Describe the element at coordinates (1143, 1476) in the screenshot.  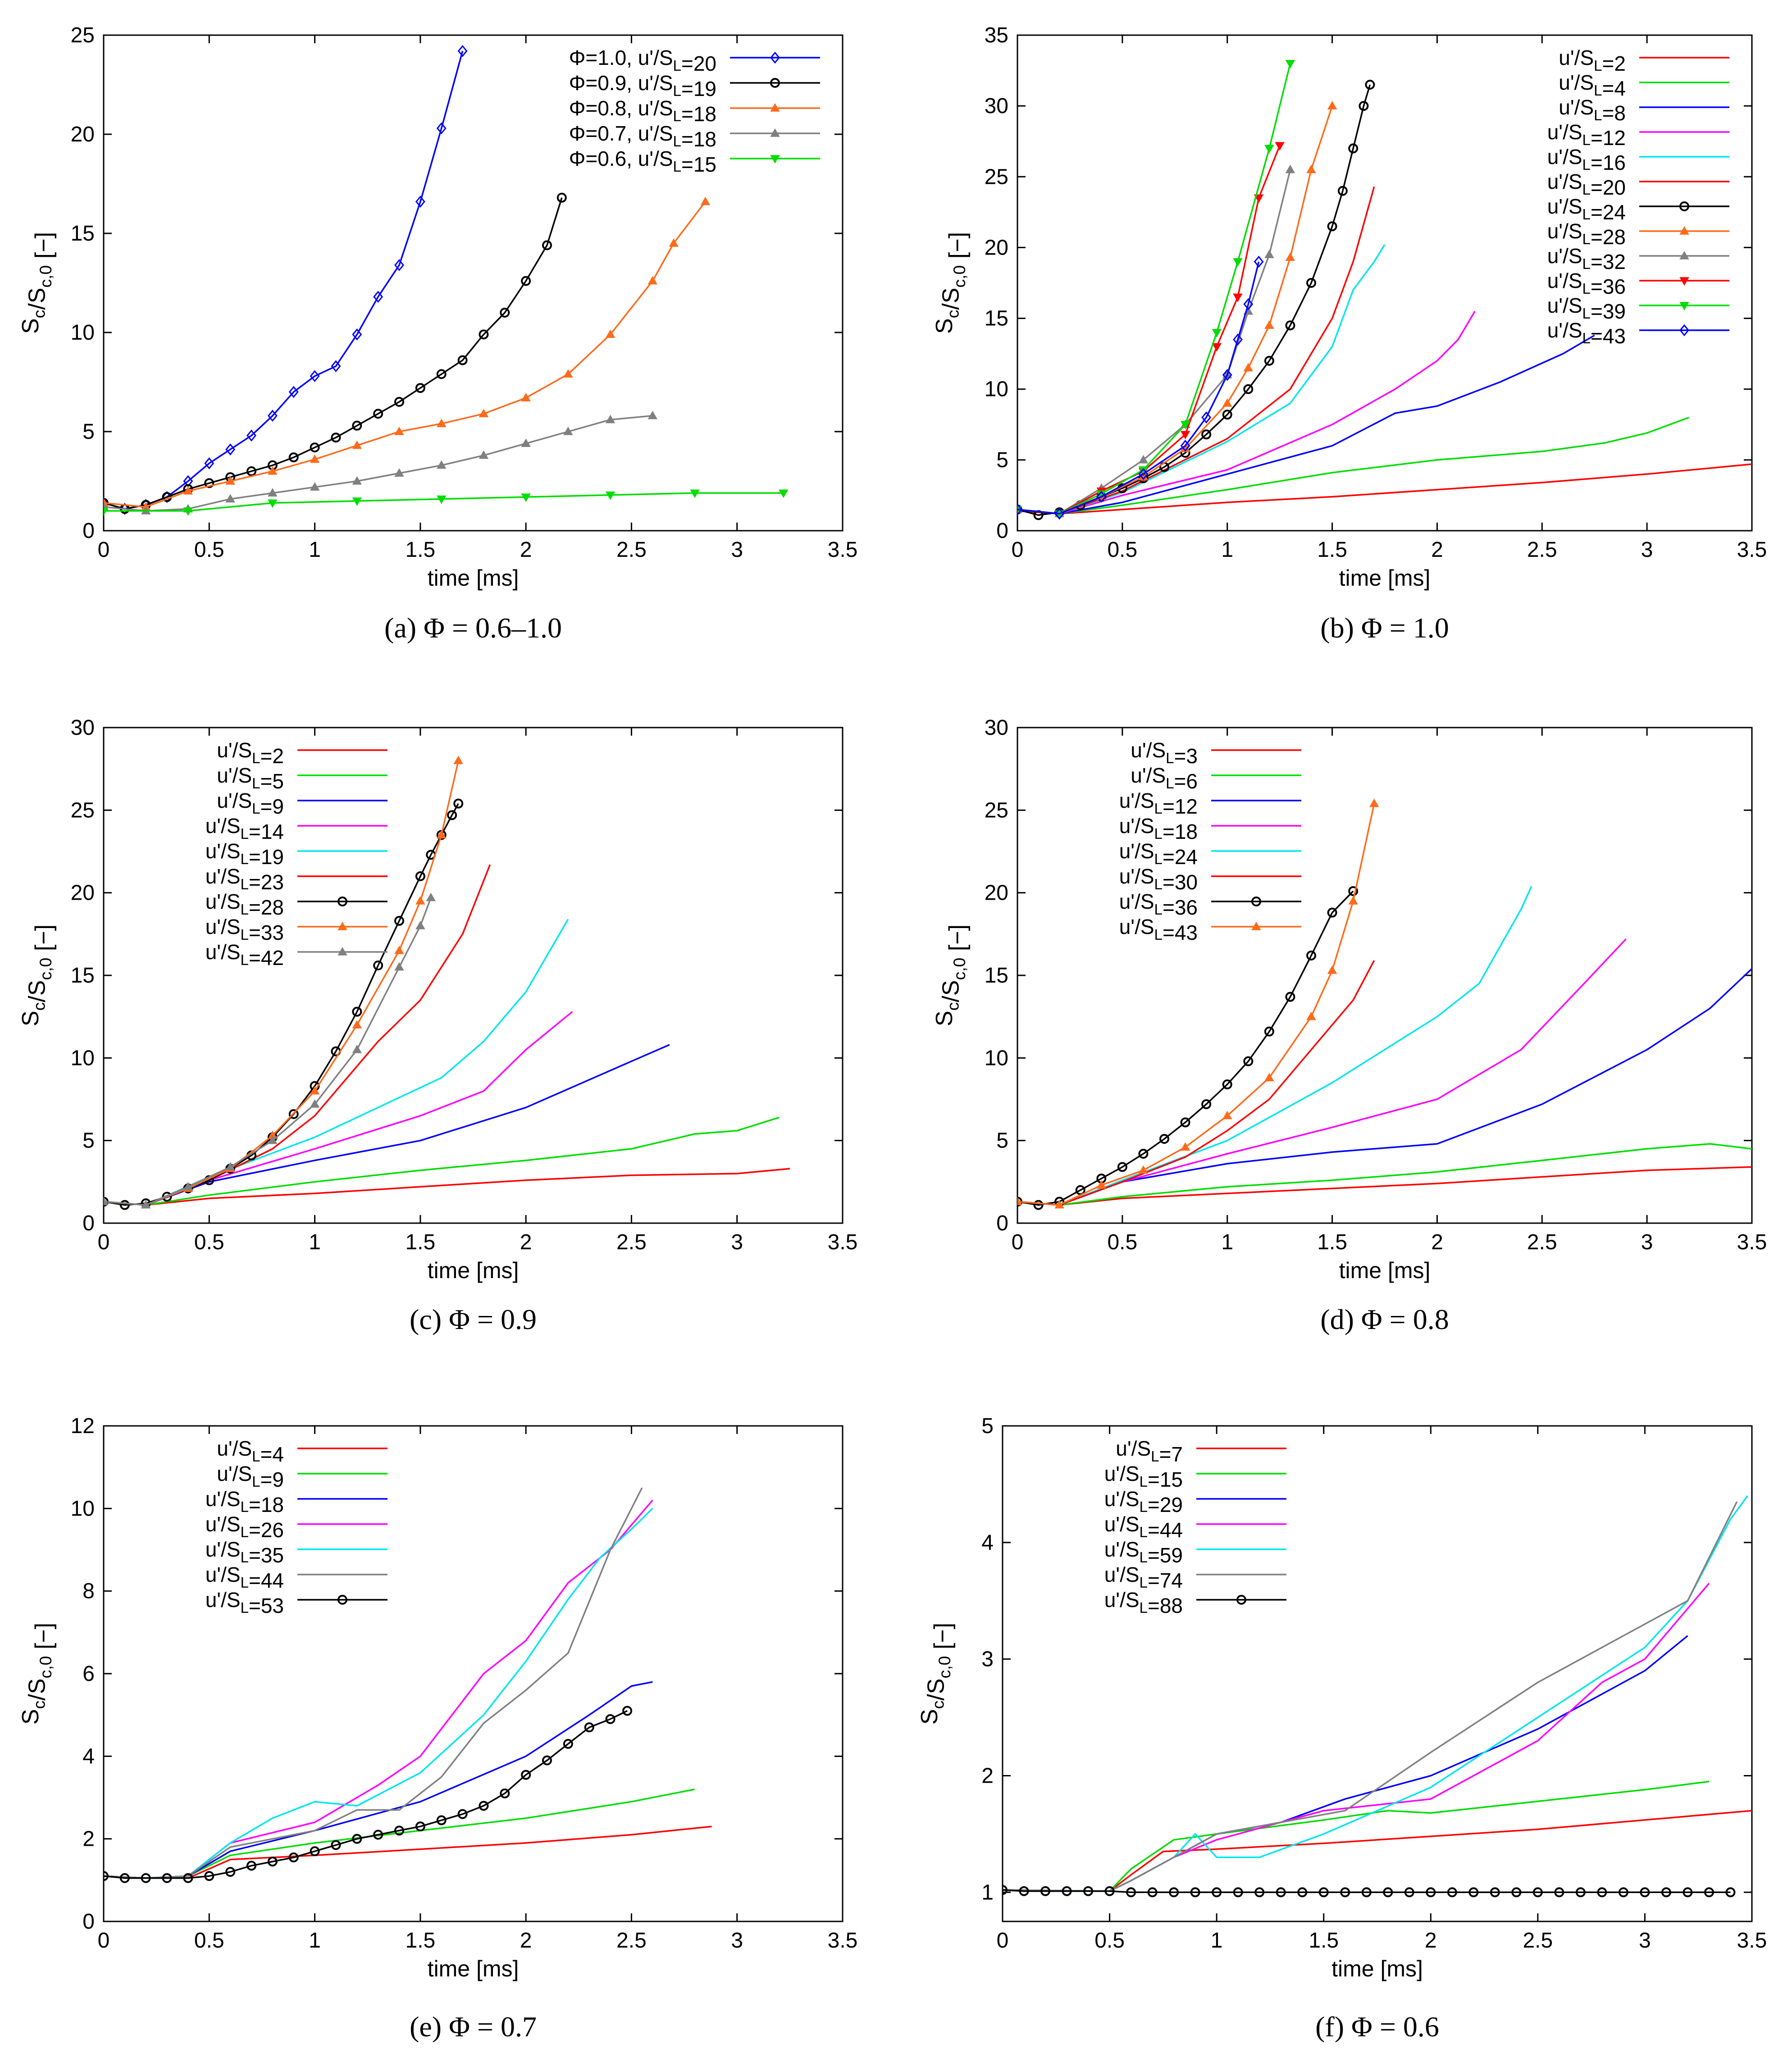
I see `legend-label: u'/SL=15` at that location.